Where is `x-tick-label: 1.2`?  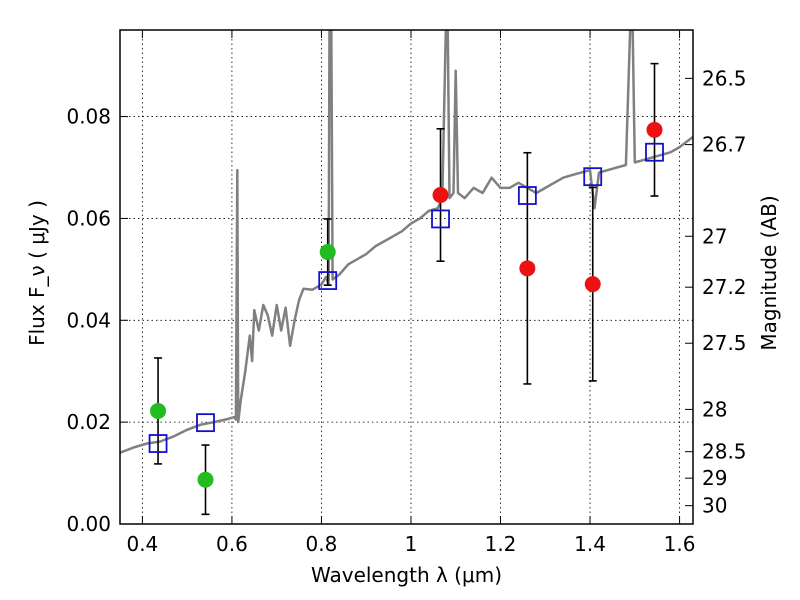
x-tick-label: 1.2 is located at coordinates (501, 544).